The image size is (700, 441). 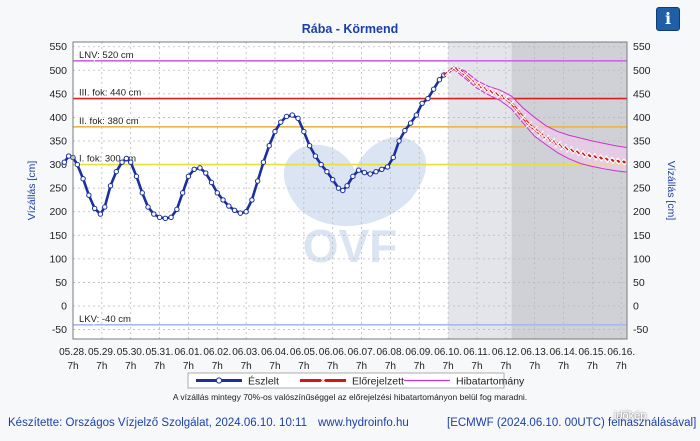 I want to click on x-tick-date-17: 06.14., so click(x=564, y=352).